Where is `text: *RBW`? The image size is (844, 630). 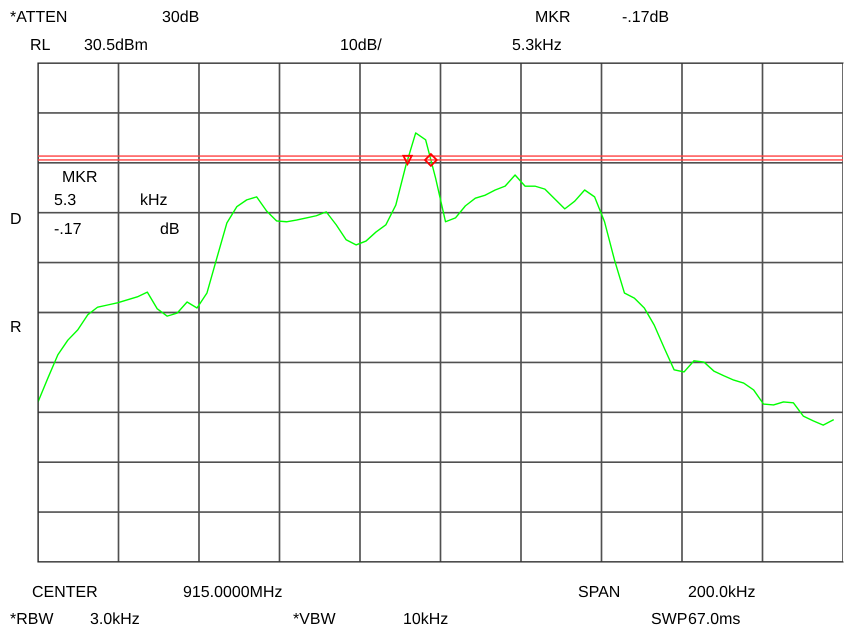 text: *RBW is located at coordinates (32, 618).